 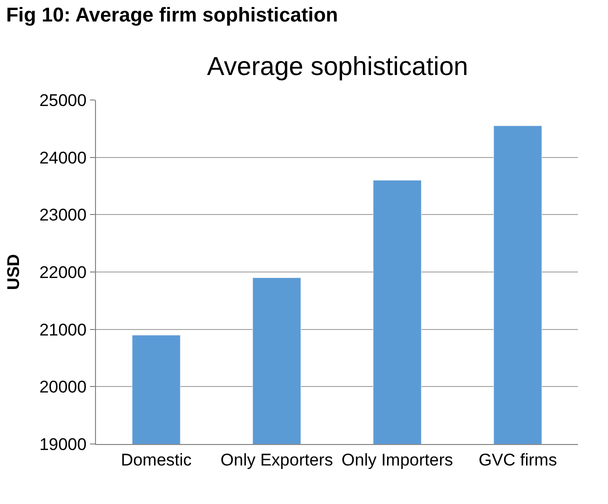 I want to click on x-tick-label: Domestic, so click(x=156, y=460).